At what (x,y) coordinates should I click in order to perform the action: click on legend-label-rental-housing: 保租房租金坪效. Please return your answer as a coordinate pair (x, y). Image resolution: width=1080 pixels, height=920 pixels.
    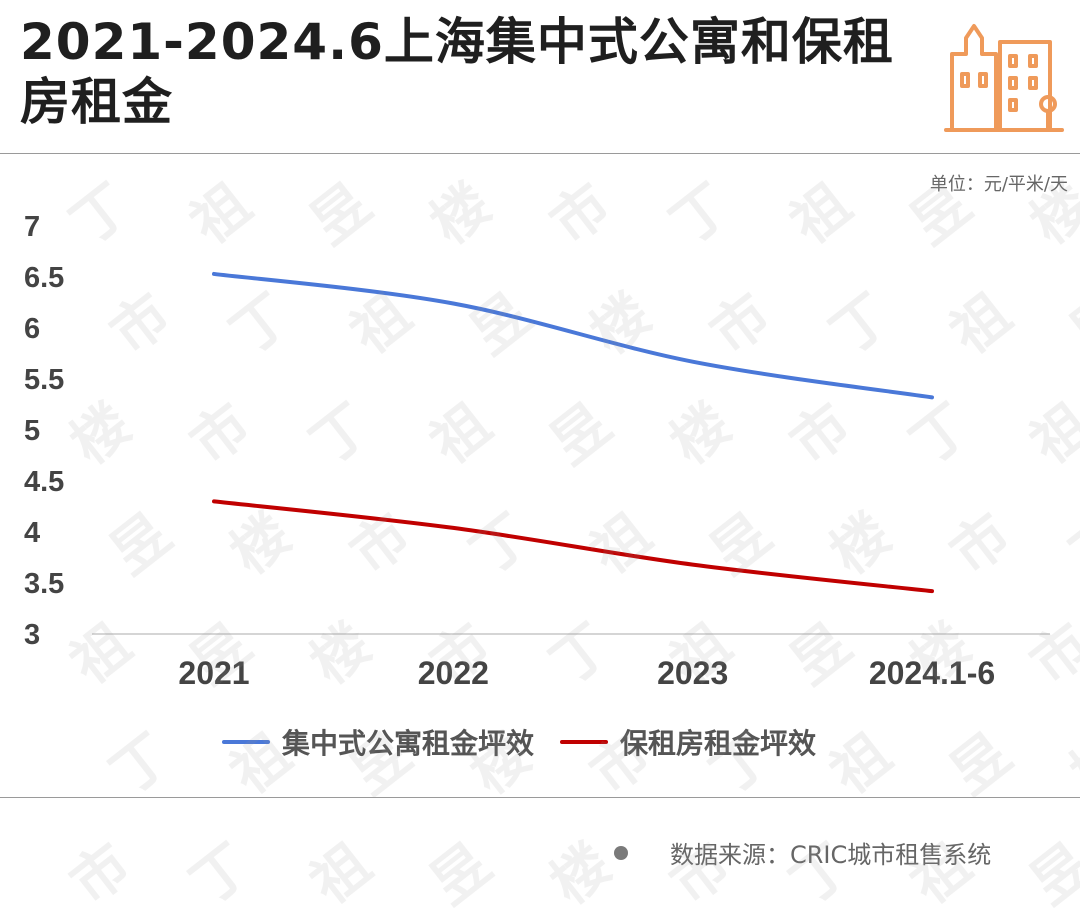
    Looking at the image, I should click on (718, 743).